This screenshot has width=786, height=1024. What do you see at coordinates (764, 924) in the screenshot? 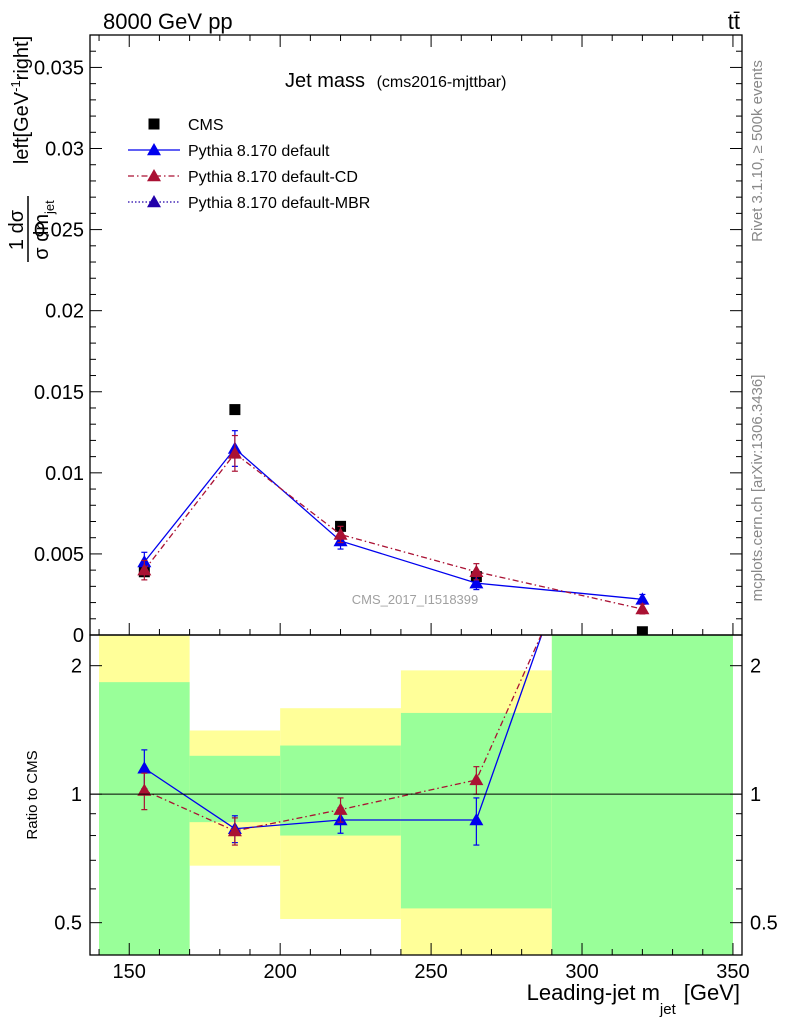
I see `ratio-y-tick-label-right: 0.5` at bounding box center [764, 924].